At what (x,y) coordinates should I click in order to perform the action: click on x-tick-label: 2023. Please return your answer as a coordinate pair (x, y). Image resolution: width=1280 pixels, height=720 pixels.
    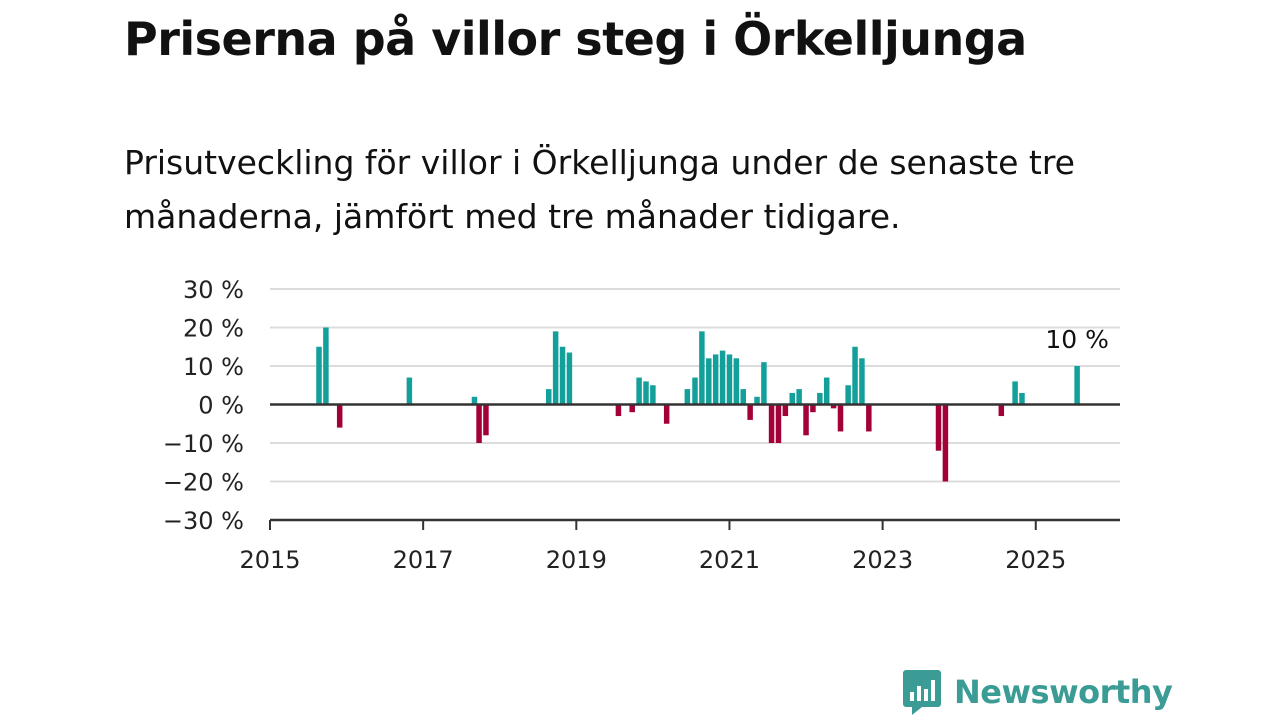
    Looking at the image, I should click on (882, 560).